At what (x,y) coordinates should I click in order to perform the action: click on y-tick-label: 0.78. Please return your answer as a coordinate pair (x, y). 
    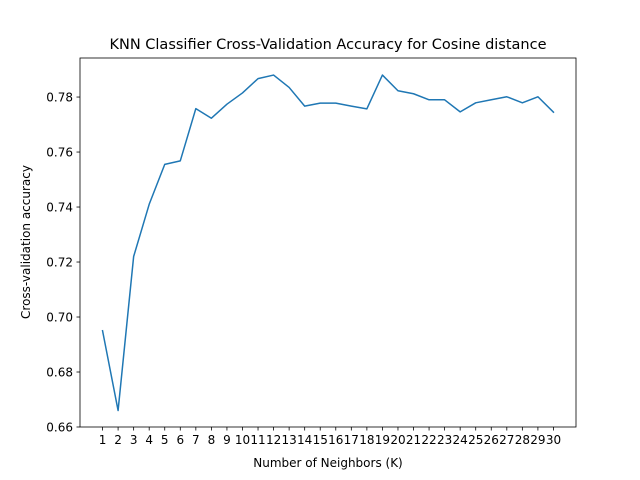
    Looking at the image, I should click on (59, 97).